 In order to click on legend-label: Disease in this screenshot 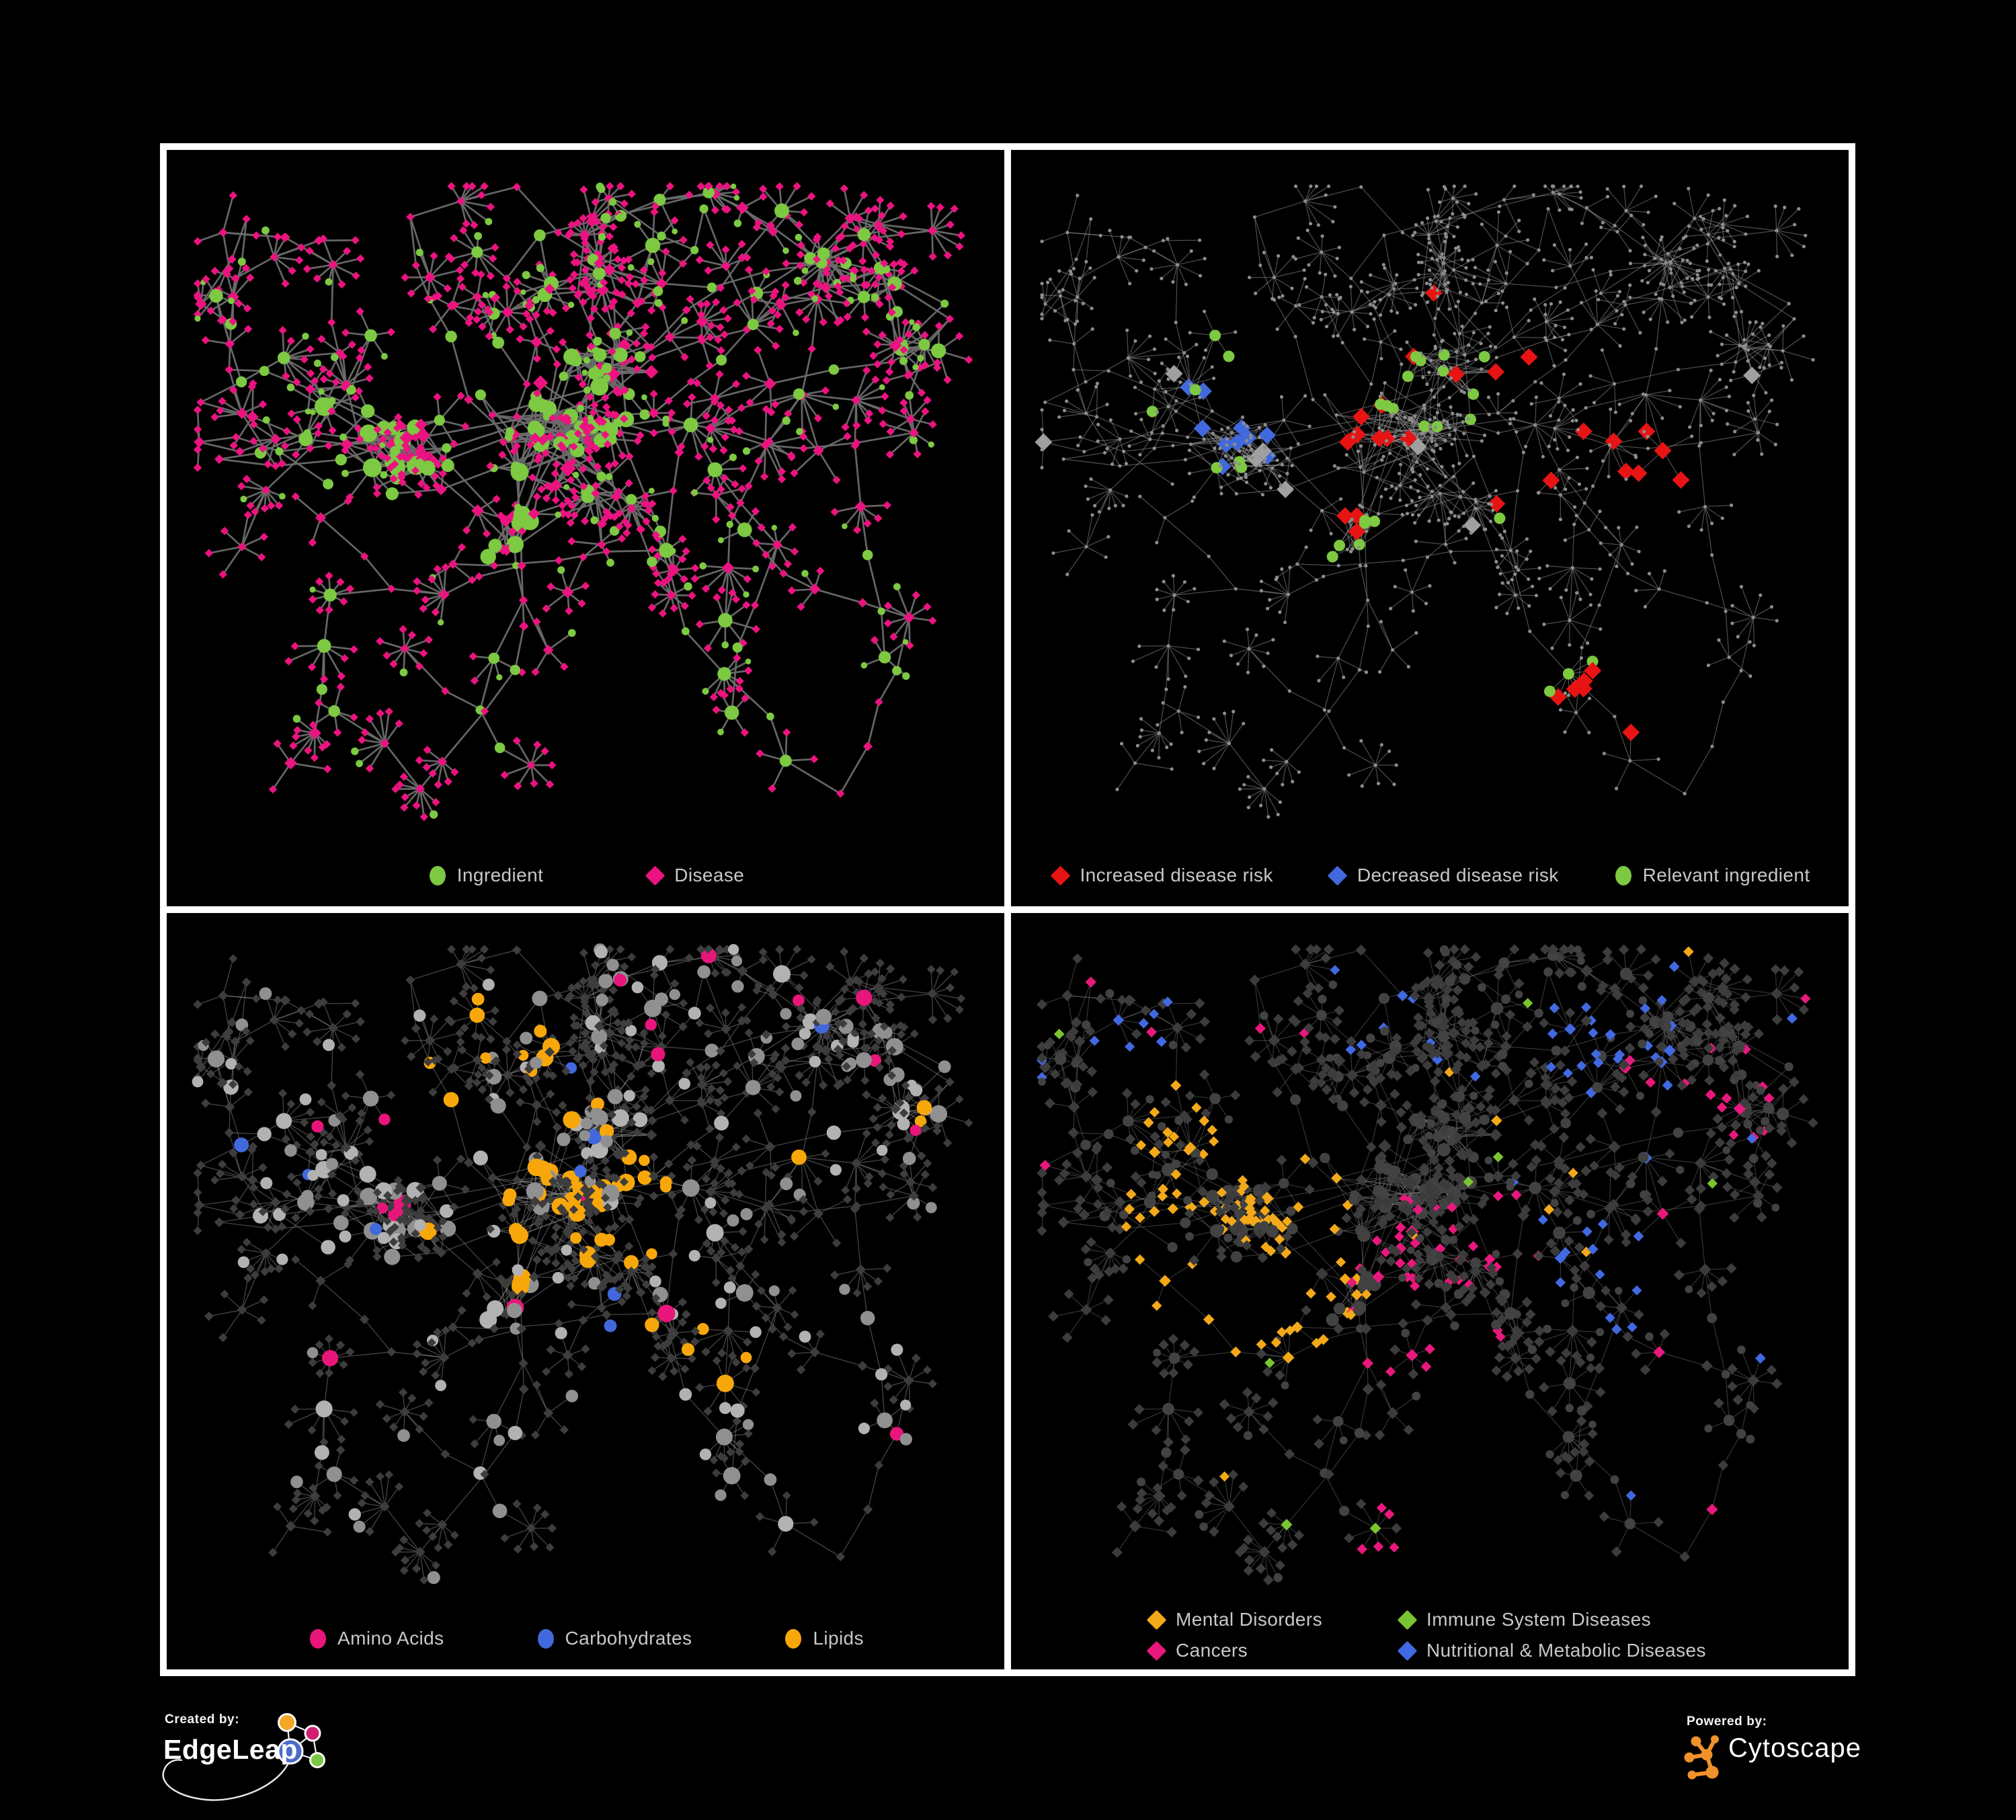, I will do `click(709, 875)`.